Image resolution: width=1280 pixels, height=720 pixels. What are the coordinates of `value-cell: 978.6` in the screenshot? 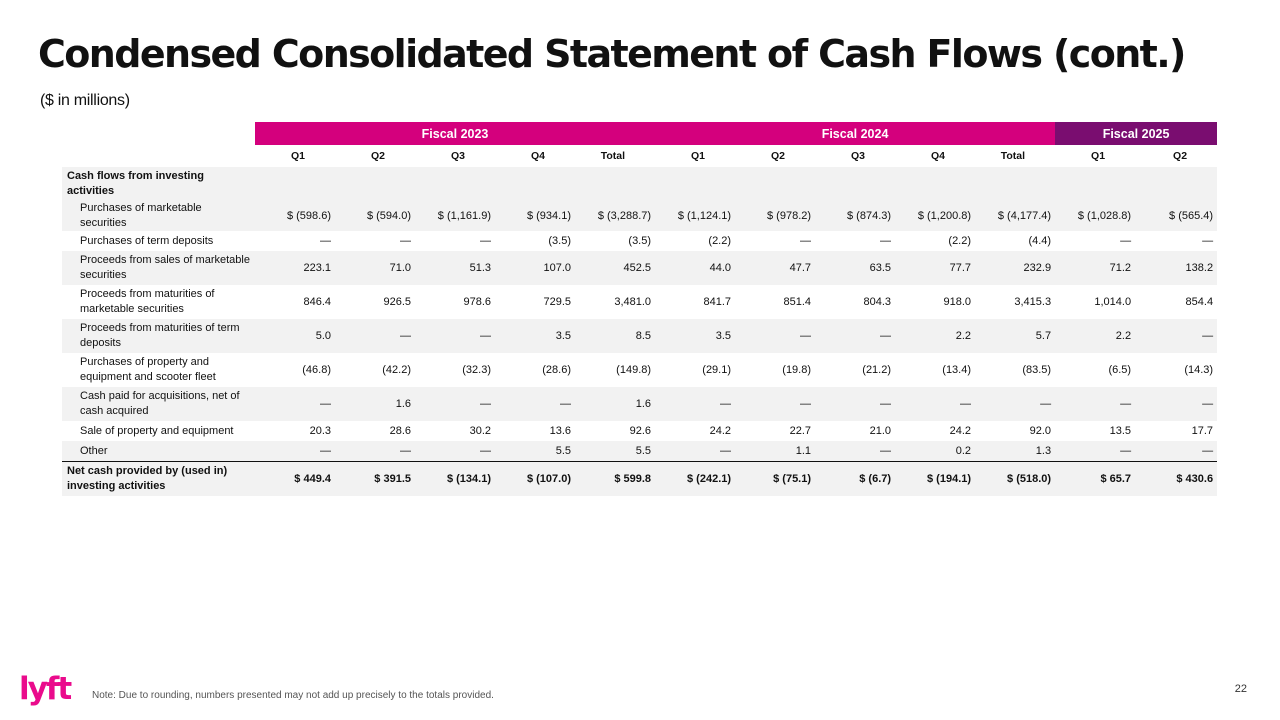 It's located at (477, 302).